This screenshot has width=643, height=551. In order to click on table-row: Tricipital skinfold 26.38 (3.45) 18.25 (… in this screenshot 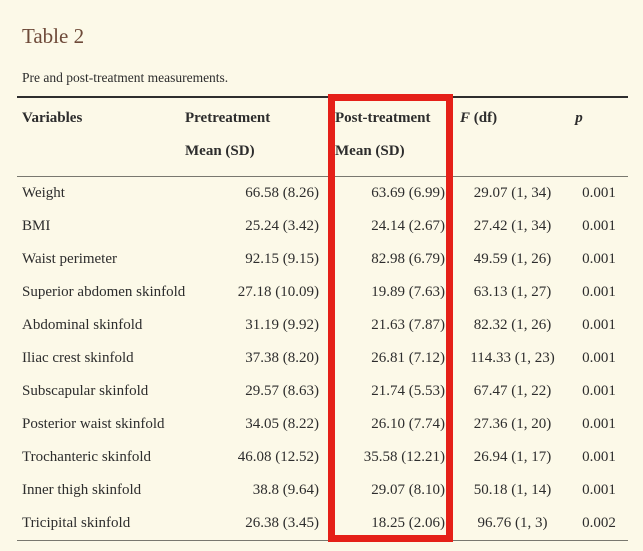, I will do `click(322, 524)`.